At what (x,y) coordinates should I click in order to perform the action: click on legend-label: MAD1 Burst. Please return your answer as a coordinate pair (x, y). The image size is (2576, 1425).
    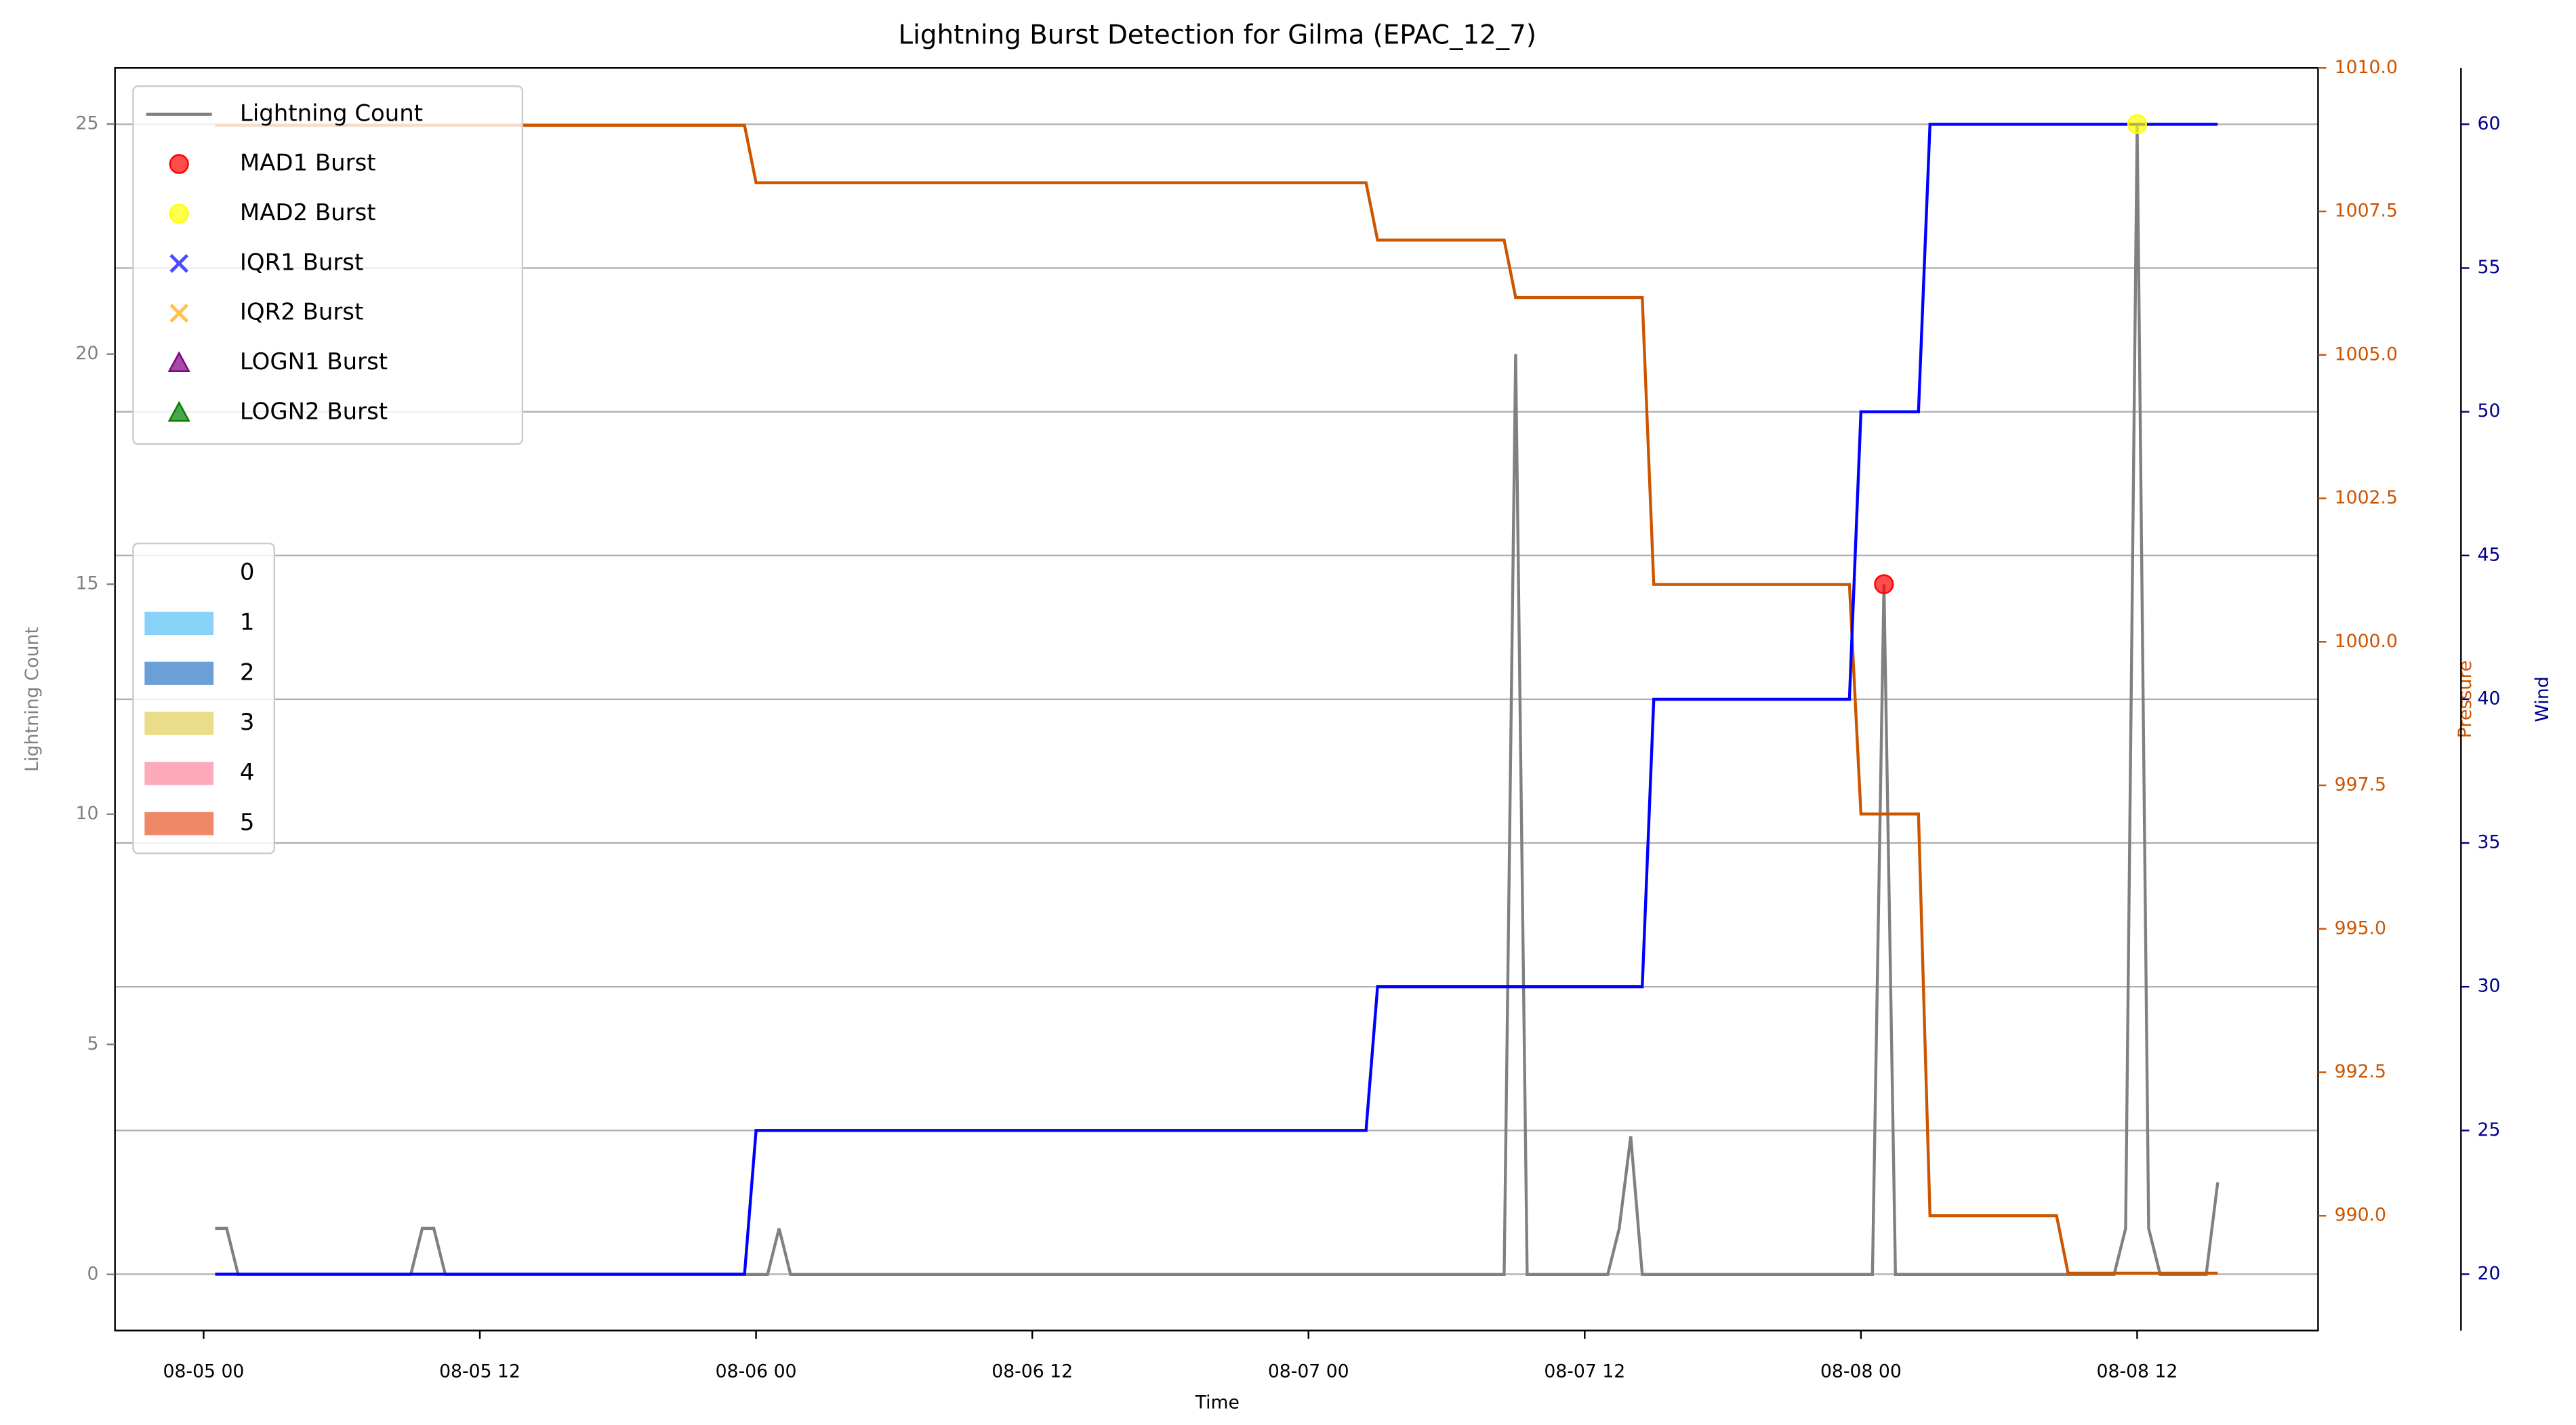
    Looking at the image, I should click on (308, 162).